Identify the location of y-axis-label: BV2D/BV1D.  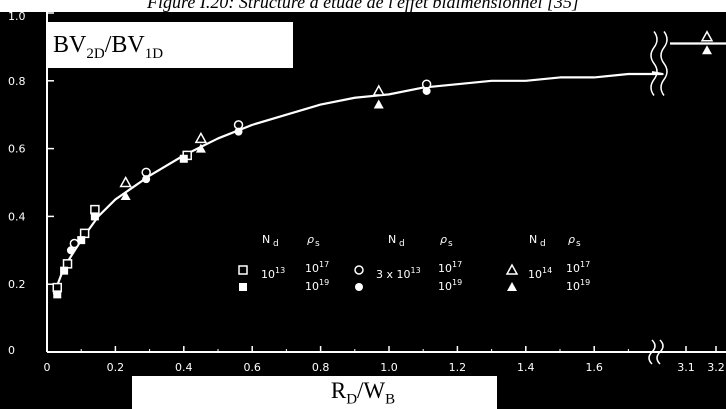
(170, 45).